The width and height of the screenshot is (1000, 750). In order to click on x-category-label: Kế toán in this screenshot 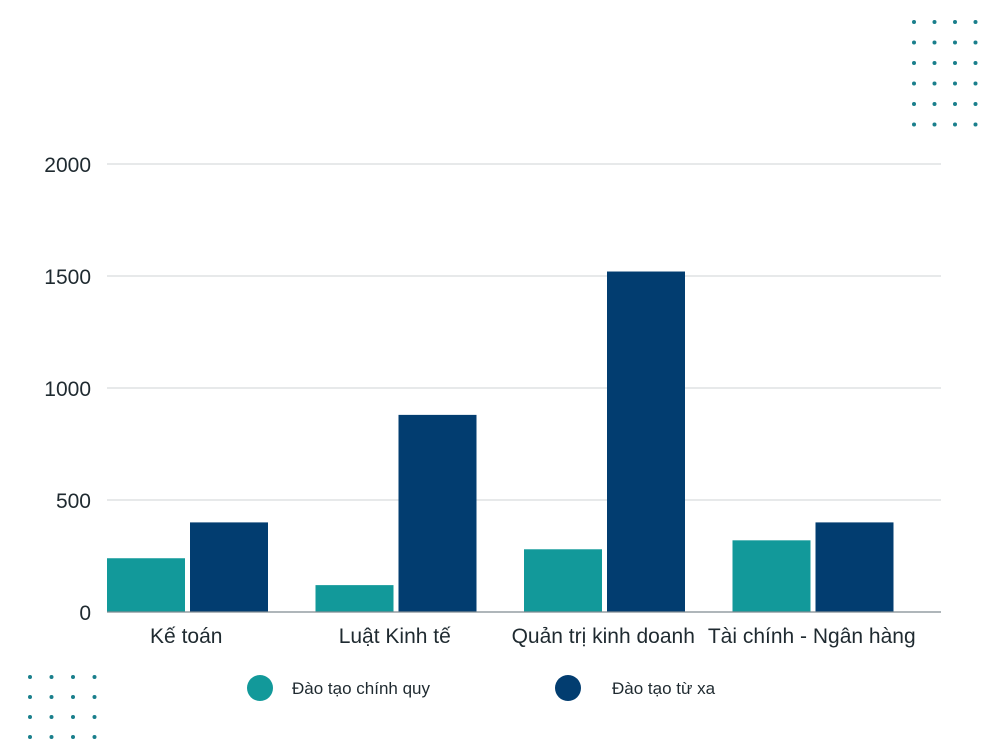, I will do `click(186, 636)`.